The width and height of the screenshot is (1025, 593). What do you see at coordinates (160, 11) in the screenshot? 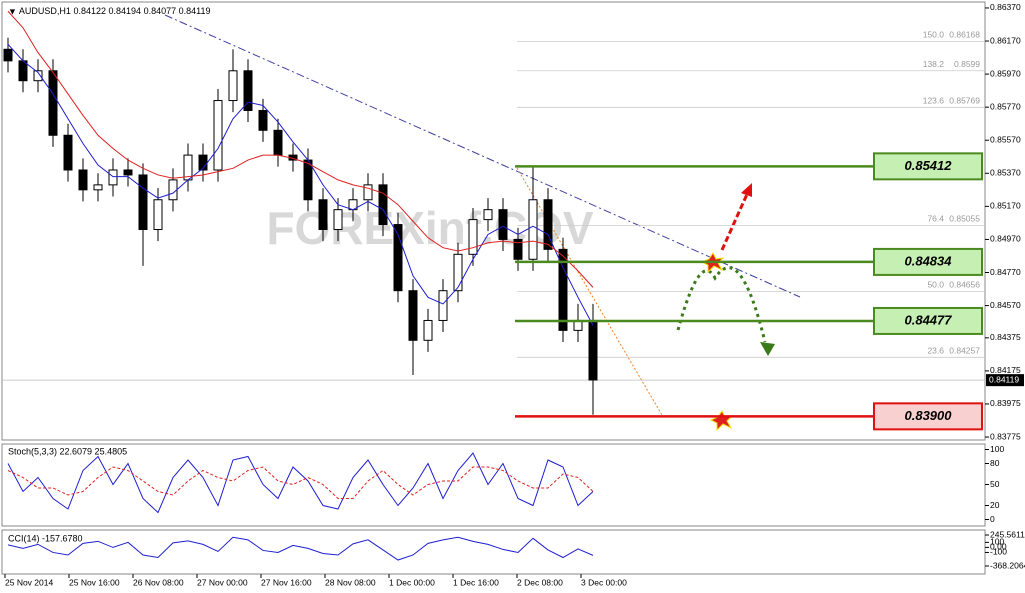
I see `low-price: 0.84077` at bounding box center [160, 11].